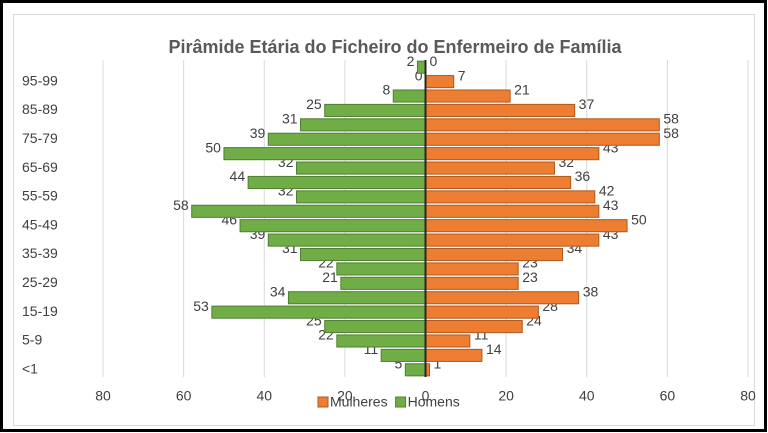 The width and height of the screenshot is (768, 433). Describe the element at coordinates (583, 176) in the screenshot. I see `data-label: 36` at that location.